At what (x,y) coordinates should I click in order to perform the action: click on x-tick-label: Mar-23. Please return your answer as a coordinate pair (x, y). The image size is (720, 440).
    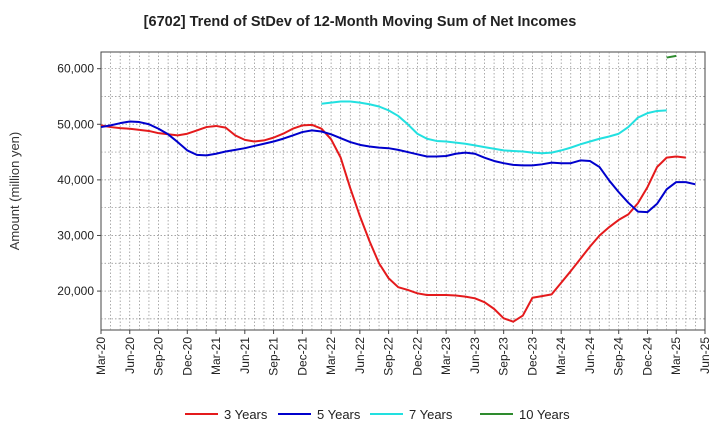
    Looking at the image, I should click on (446, 356).